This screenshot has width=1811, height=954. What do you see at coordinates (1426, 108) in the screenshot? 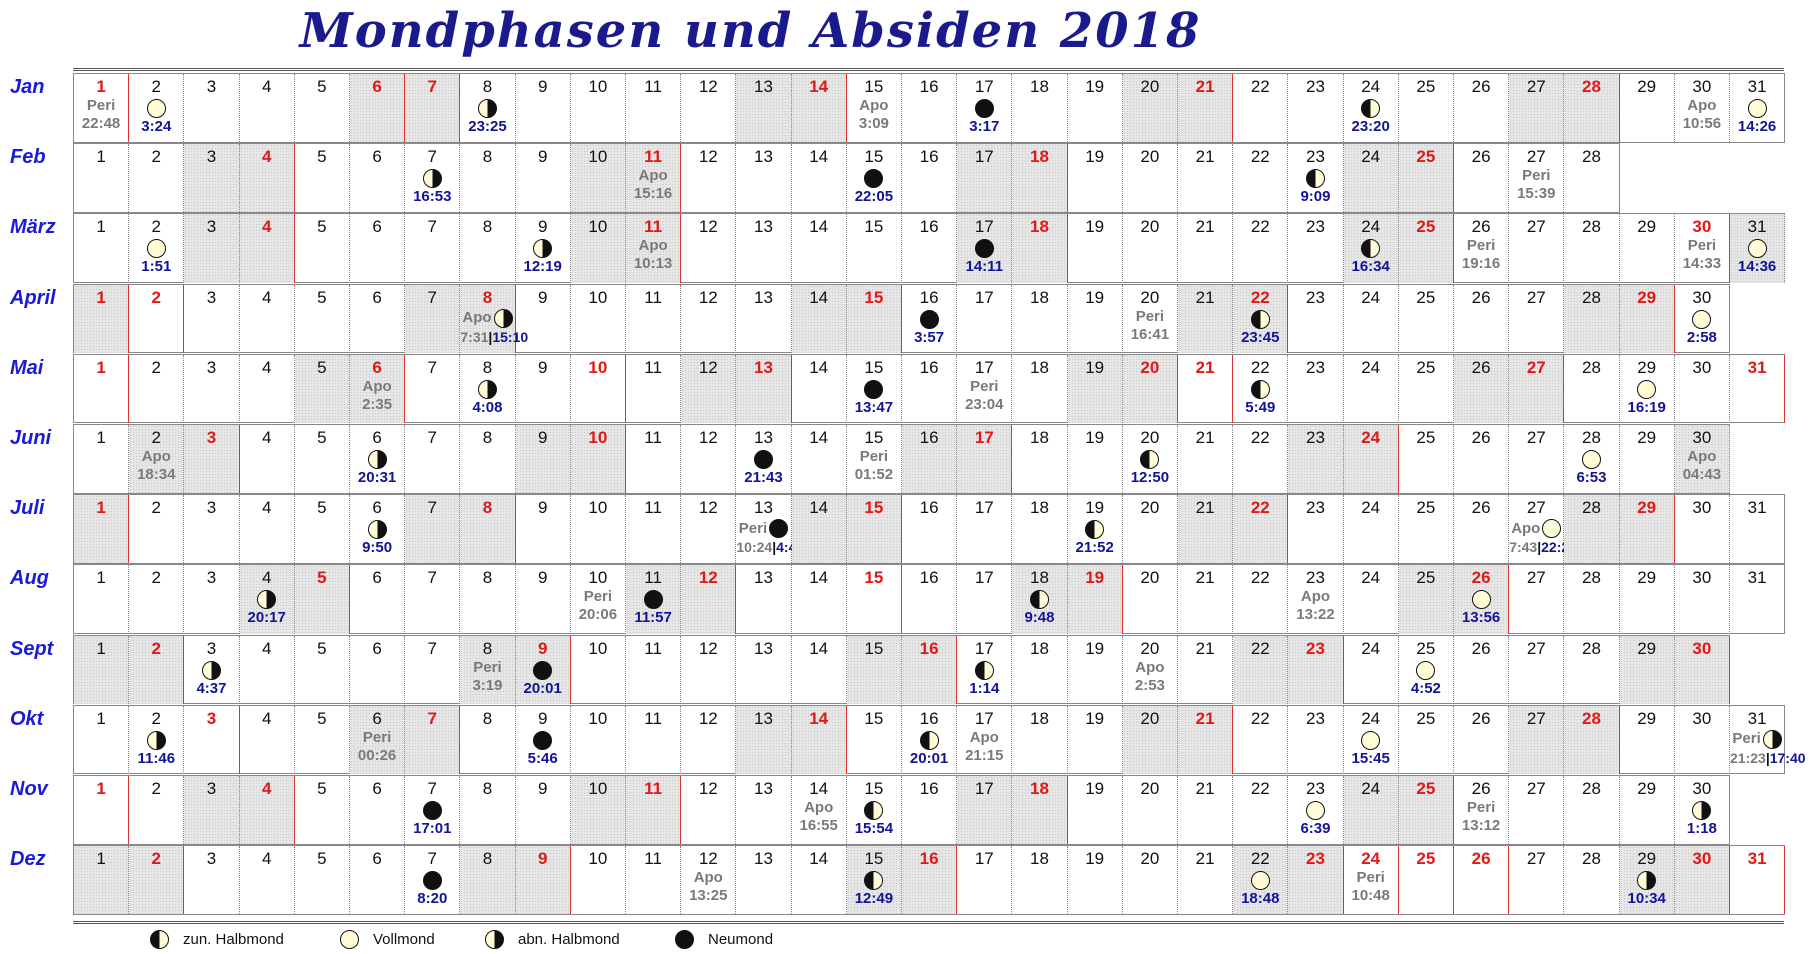
I see `day-cell: 25` at bounding box center [1426, 108].